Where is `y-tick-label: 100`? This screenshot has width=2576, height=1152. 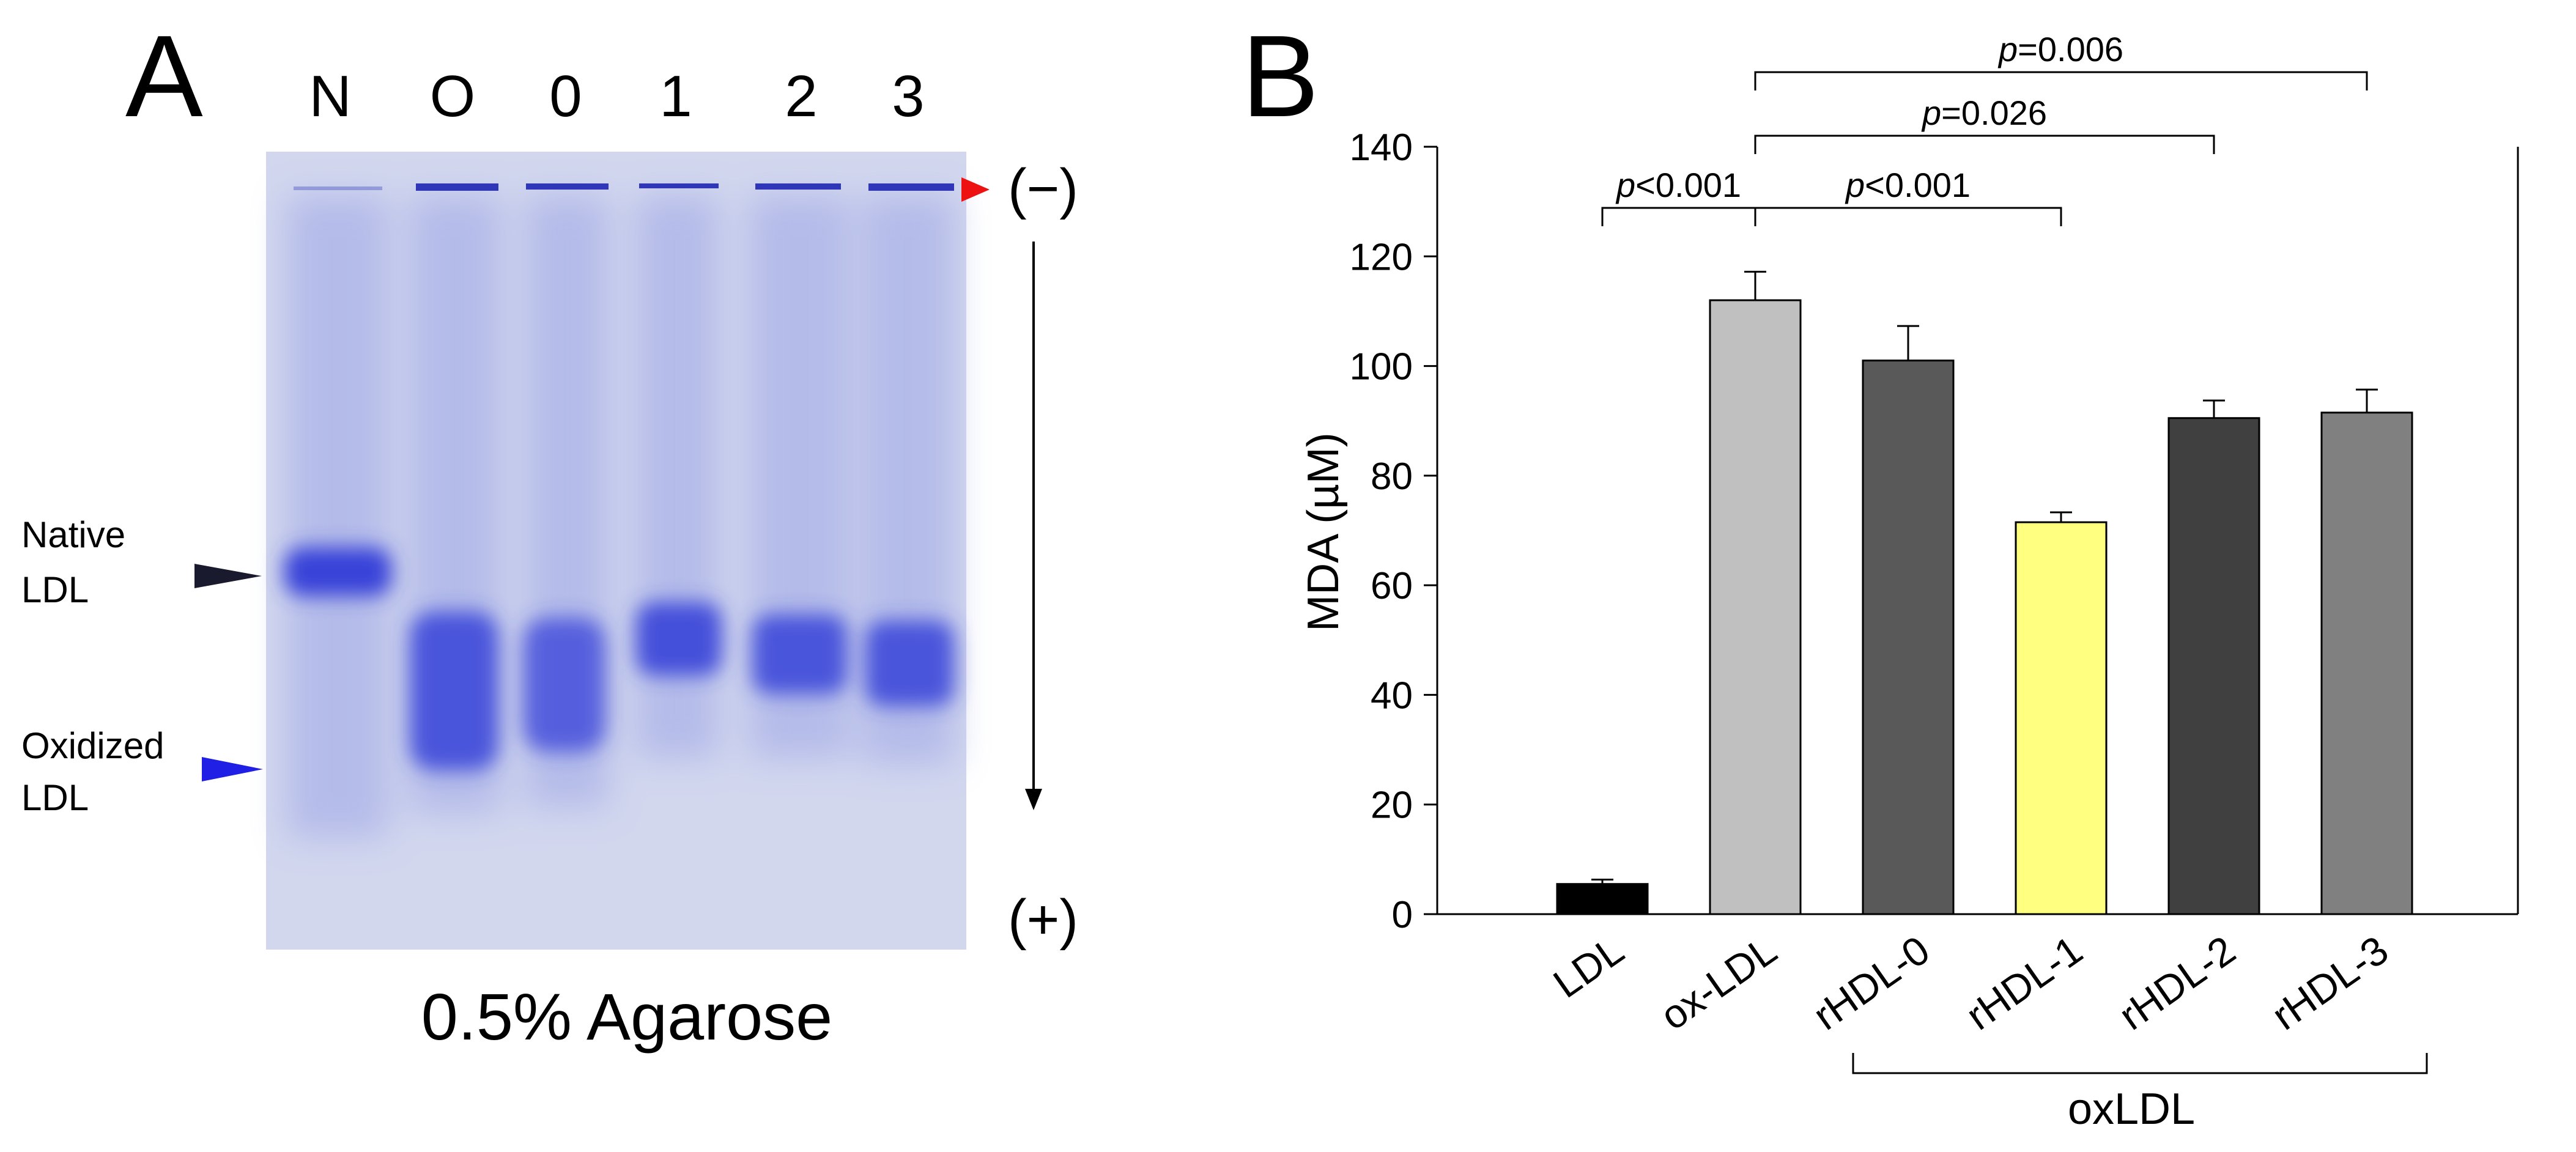 y-tick-label: 100 is located at coordinates (1381, 367).